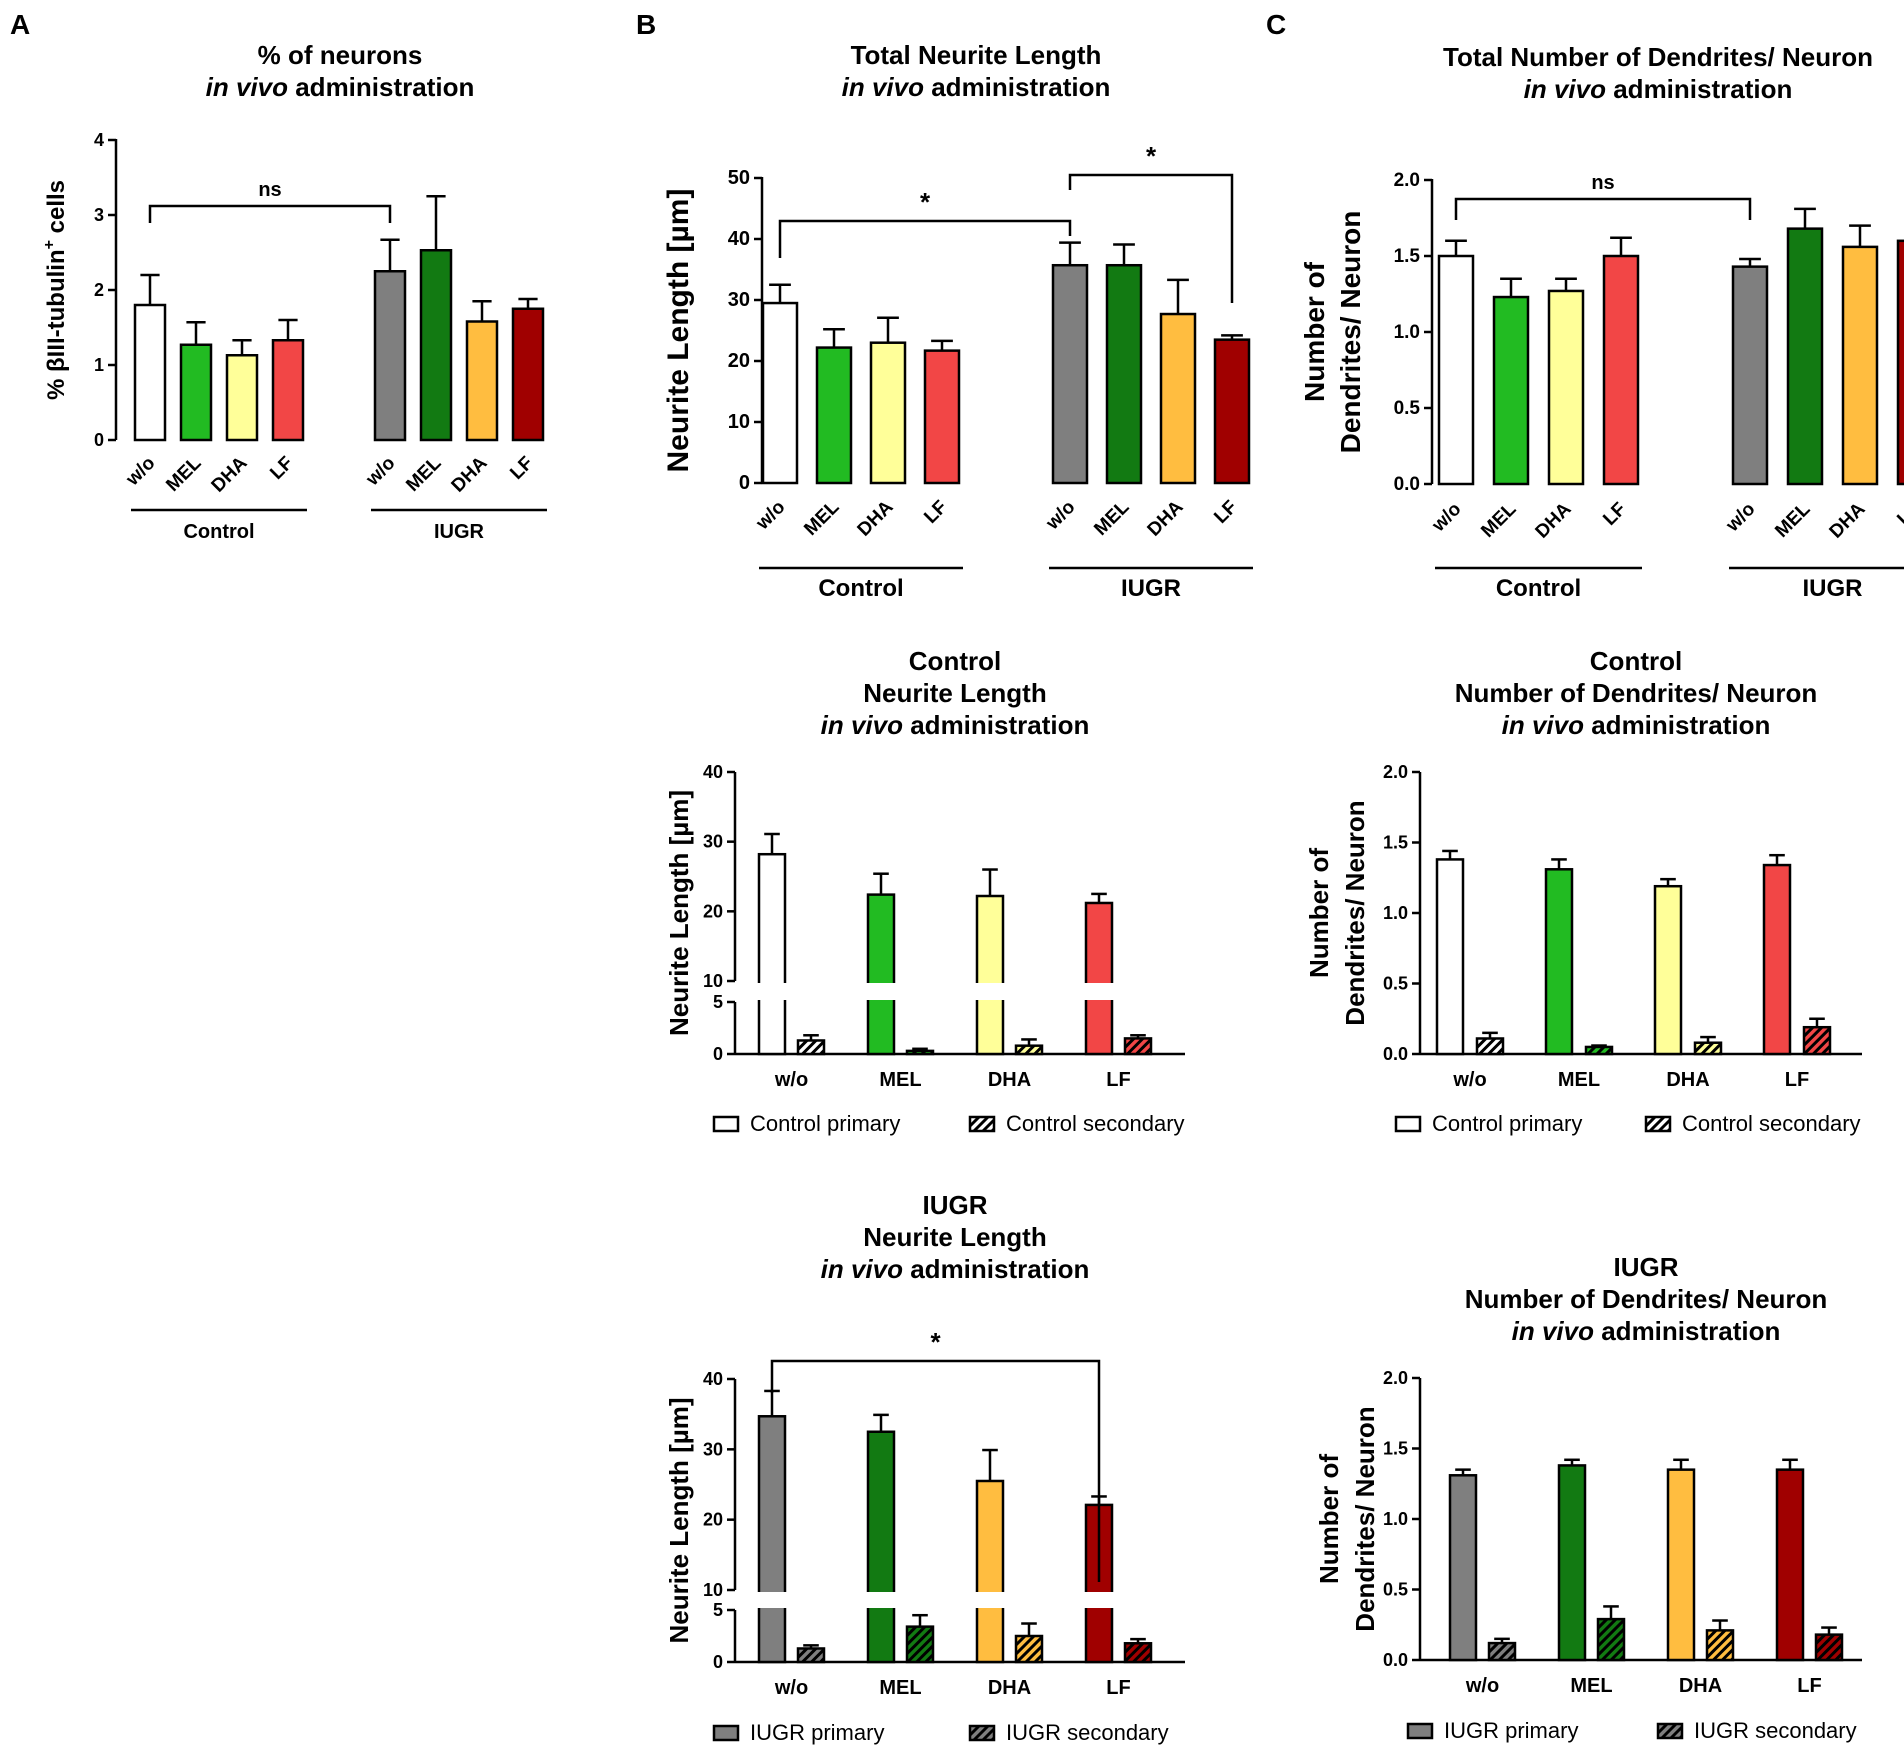 Image resolution: width=1904 pixels, height=1750 pixels. Describe the element at coordinates (1898, 514) in the screenshot. I see `x-tick-label: LF` at that location.